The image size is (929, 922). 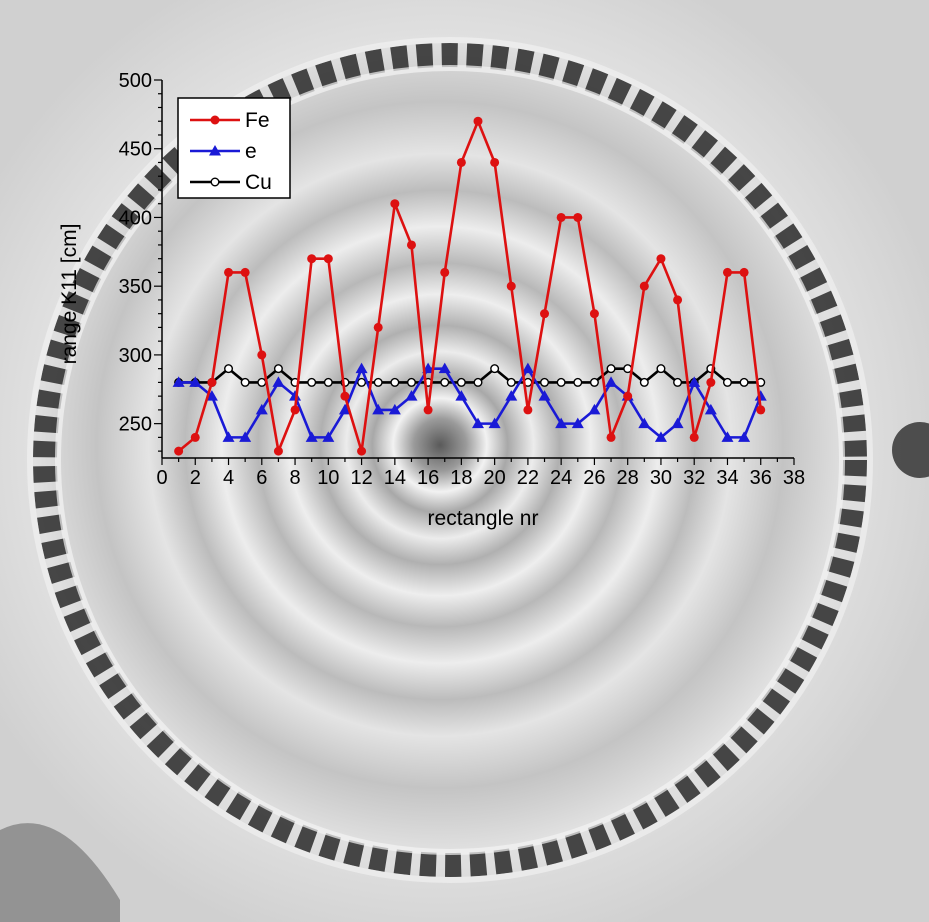 What do you see at coordinates (661, 478) in the screenshot?
I see `x-tick-label: 30` at bounding box center [661, 478].